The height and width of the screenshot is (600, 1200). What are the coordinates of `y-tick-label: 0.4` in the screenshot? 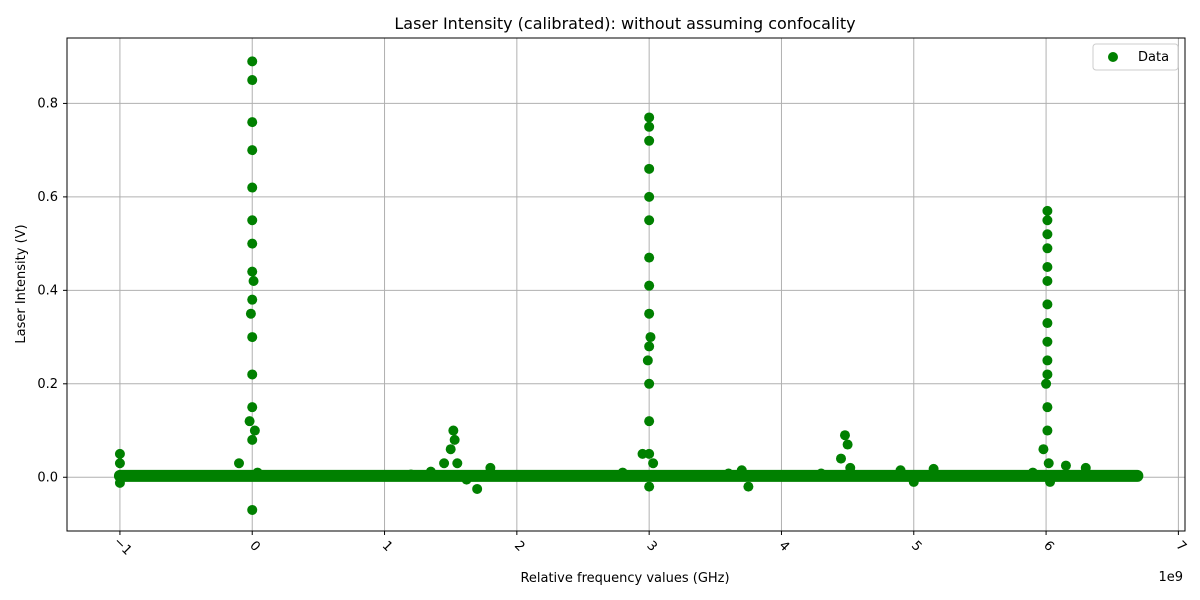 It's located at (47, 290).